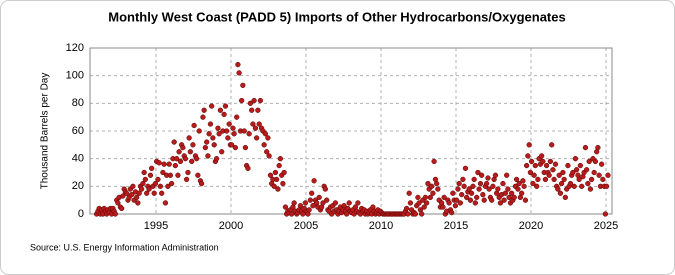 The width and height of the screenshot is (675, 275). I want to click on x-tick-label: 2000, so click(231, 226).